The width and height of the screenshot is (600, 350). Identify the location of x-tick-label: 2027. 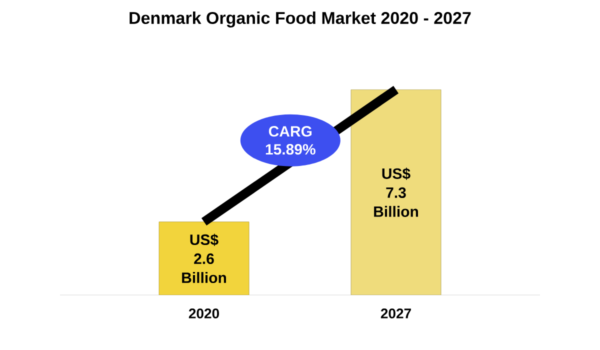
(395, 313).